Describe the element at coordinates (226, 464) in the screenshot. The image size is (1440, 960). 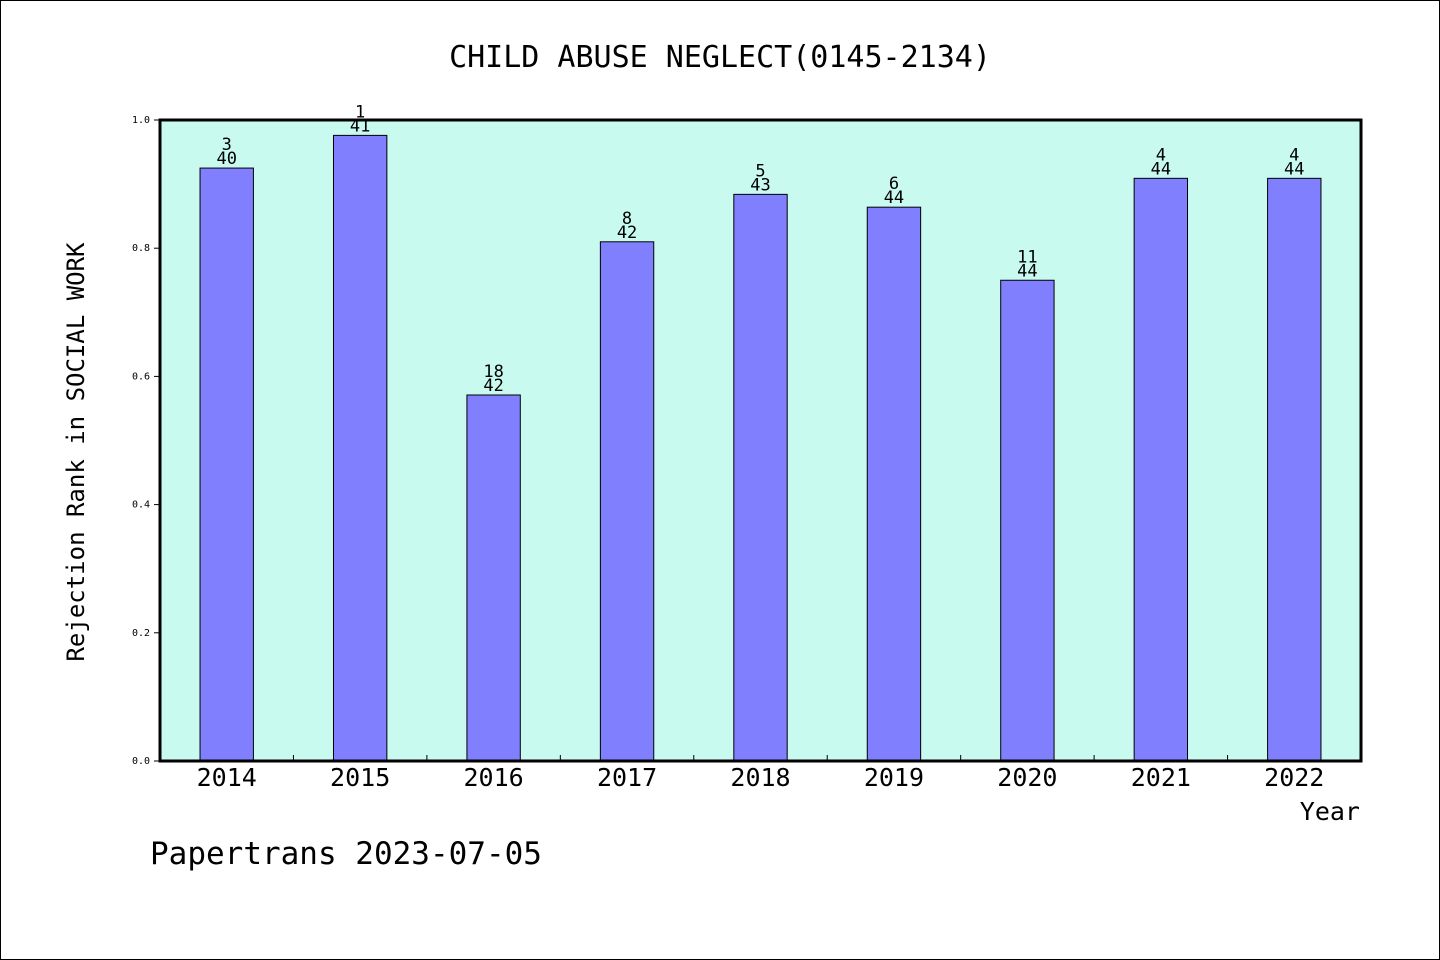
I see `bar-2014` at that location.